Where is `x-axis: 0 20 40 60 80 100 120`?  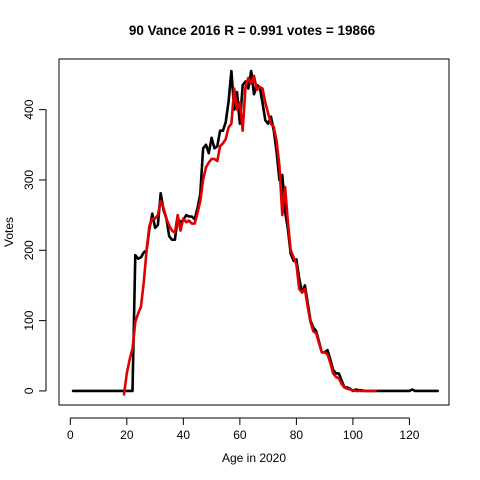
x-axis: 0 20 40 60 80 100 120 is located at coordinates (243, 429).